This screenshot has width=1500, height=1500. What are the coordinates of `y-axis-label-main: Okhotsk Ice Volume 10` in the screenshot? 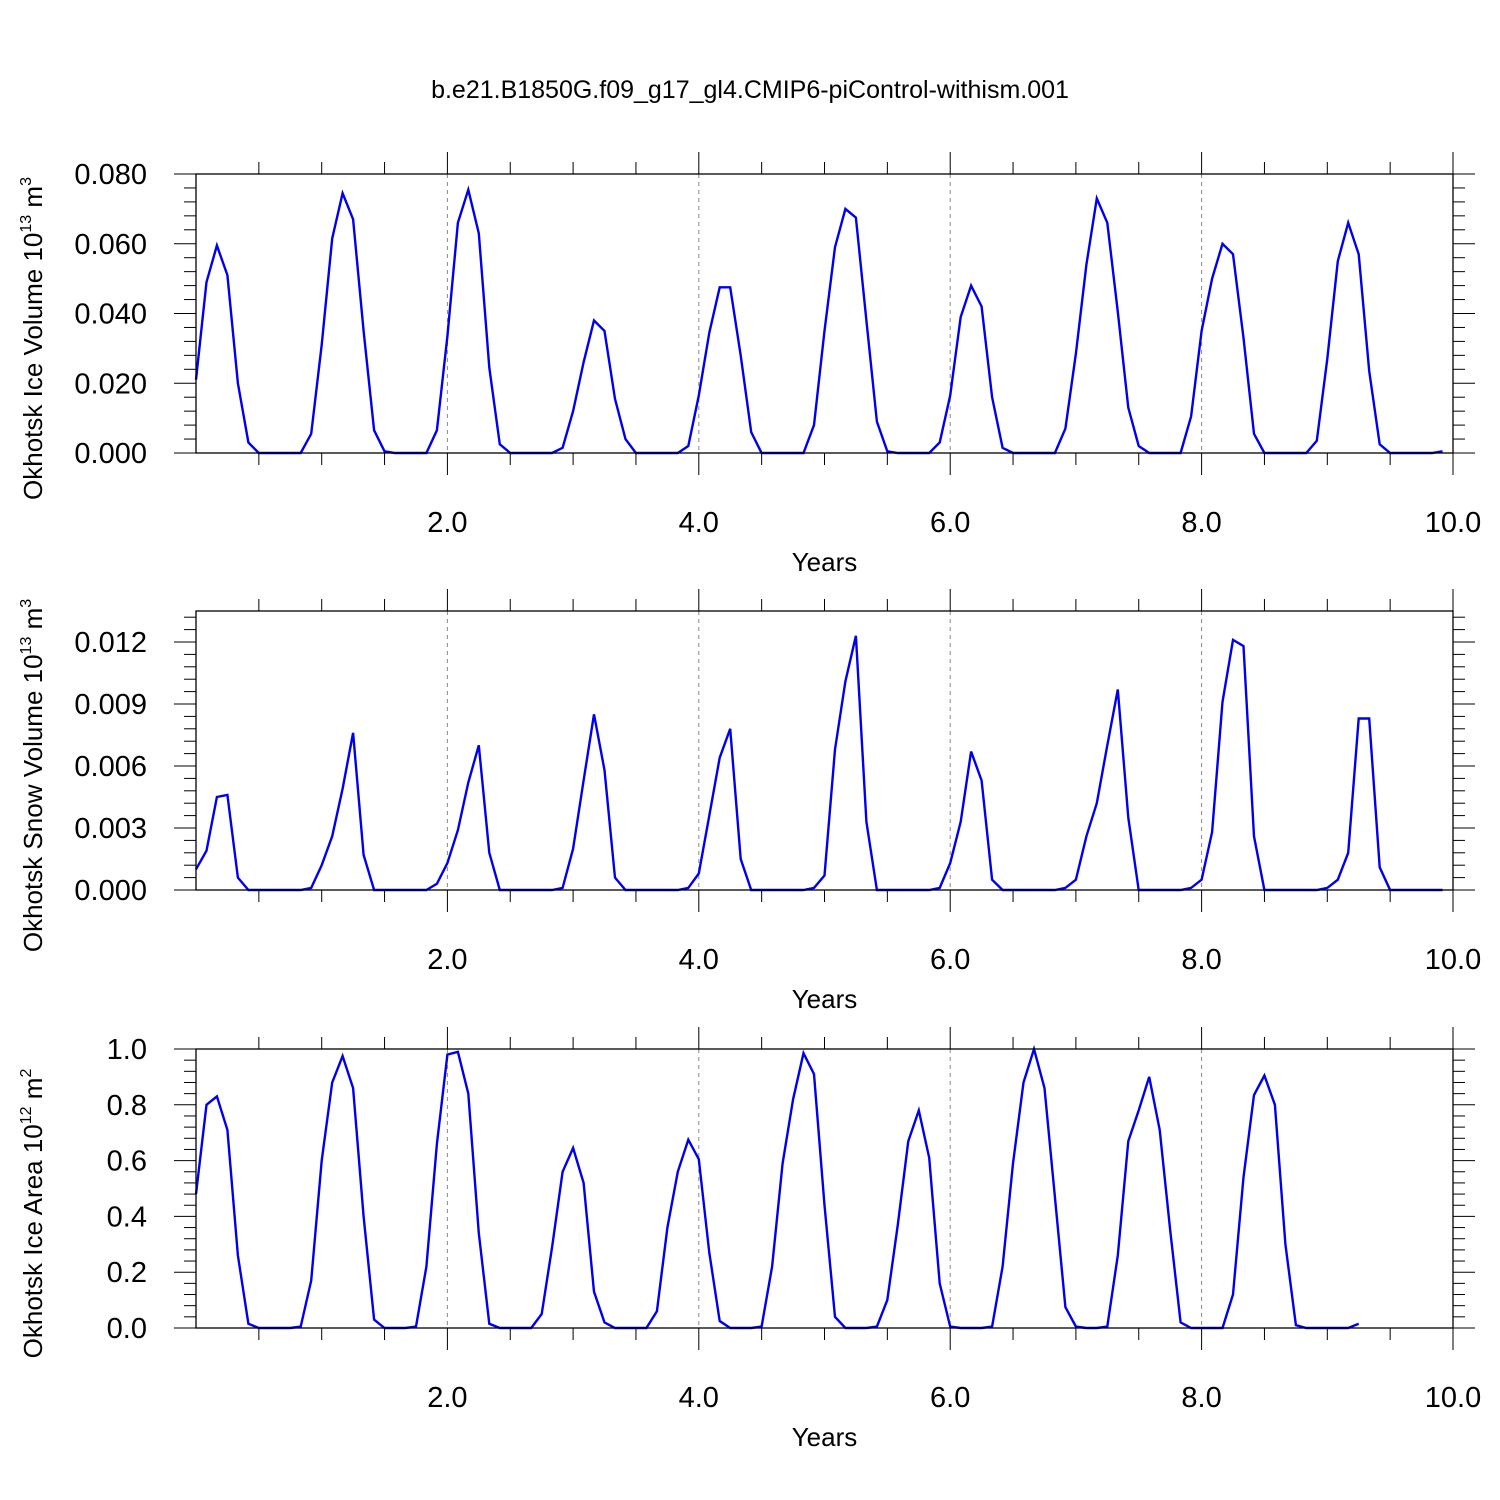 It's located at (33, 366).